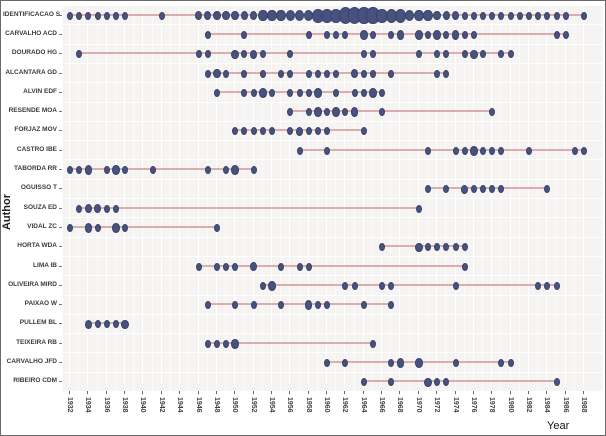 This screenshot has height=436, width=606. Describe the element at coordinates (45, 265) in the screenshot. I see `author-label: LIMA IB` at that location.